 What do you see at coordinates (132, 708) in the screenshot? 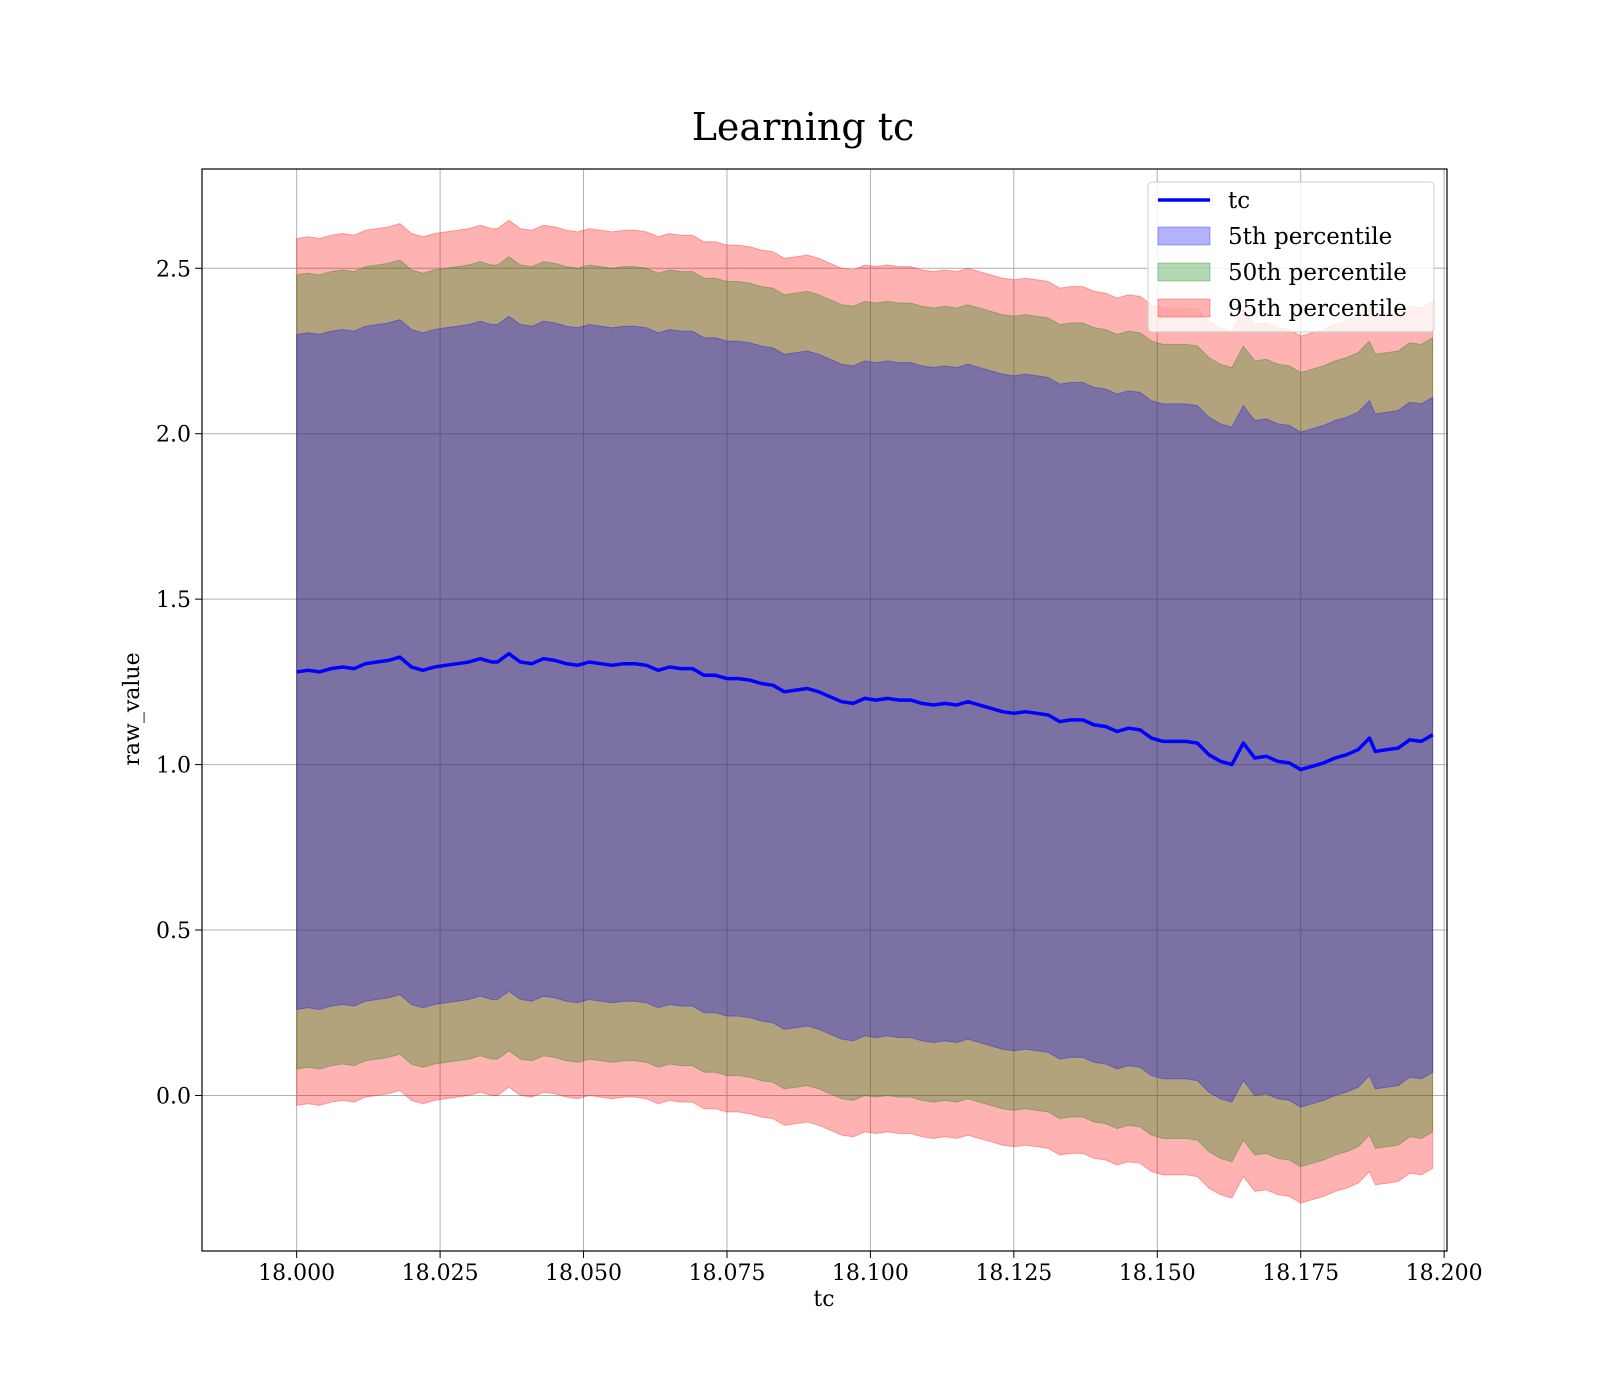
I see `y-axis-label: raw_value` at bounding box center [132, 708].